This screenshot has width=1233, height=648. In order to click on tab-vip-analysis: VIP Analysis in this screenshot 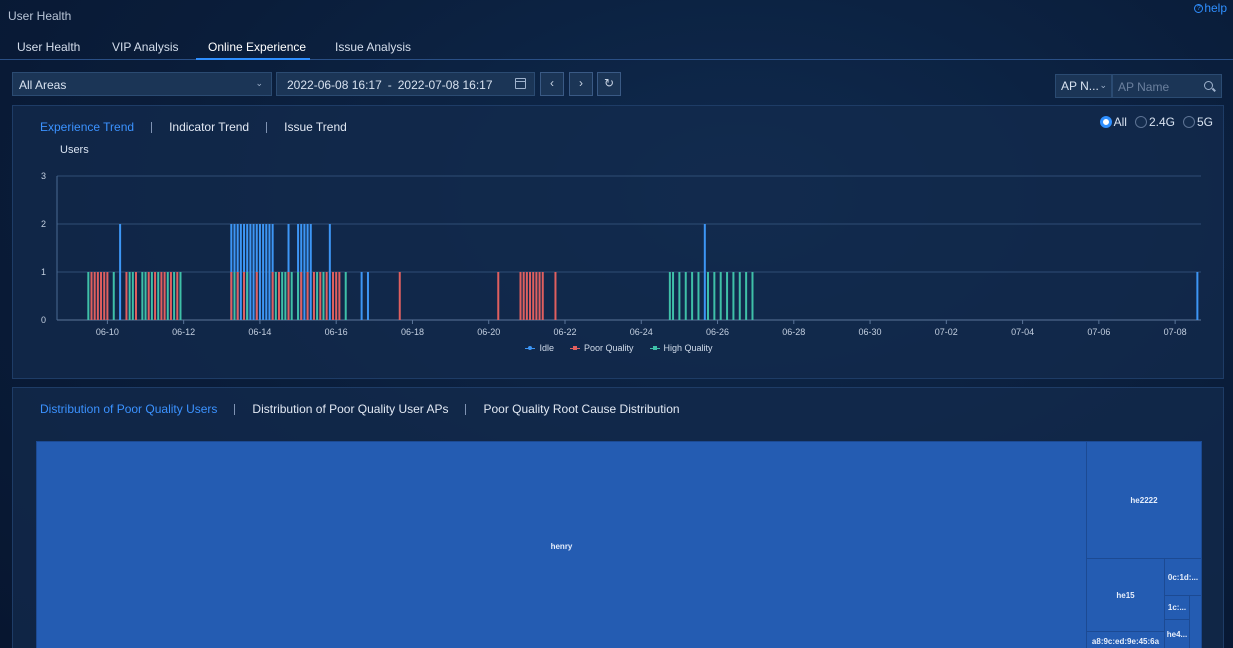, I will do `click(145, 47)`.